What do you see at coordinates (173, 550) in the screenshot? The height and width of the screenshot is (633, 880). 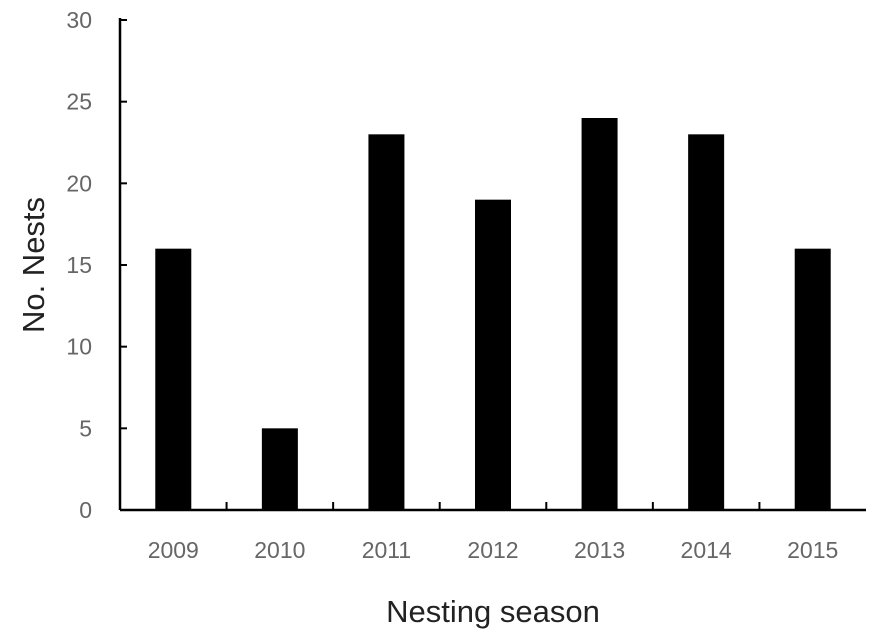 I see `x-tick-label-2009: 2009` at bounding box center [173, 550].